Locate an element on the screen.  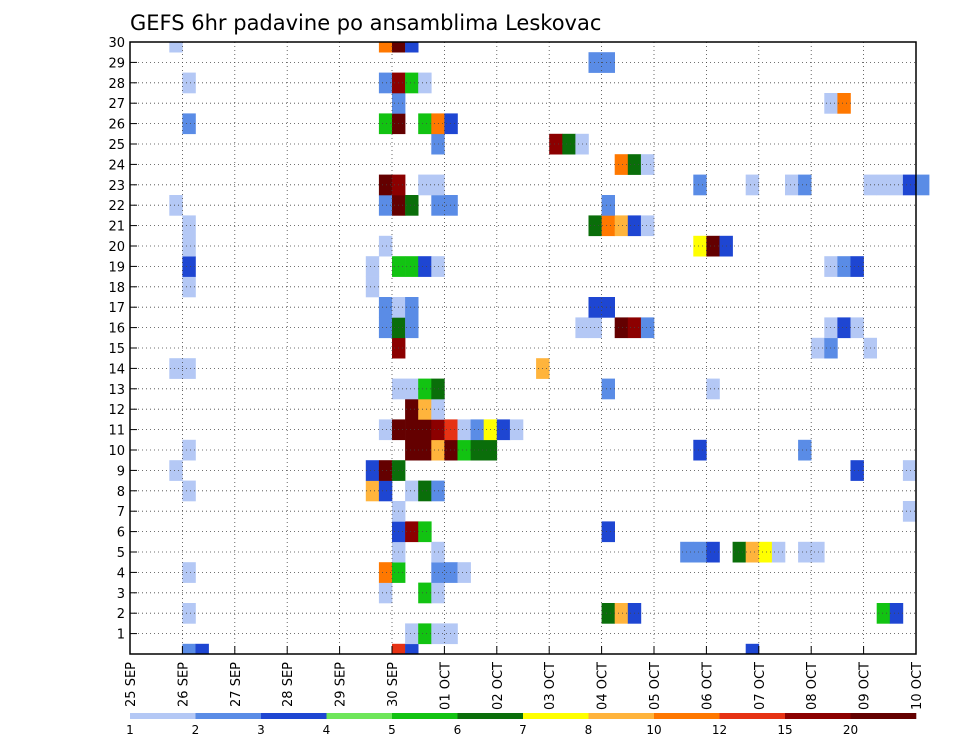
y-tick-label: 22 is located at coordinates (116, 206).